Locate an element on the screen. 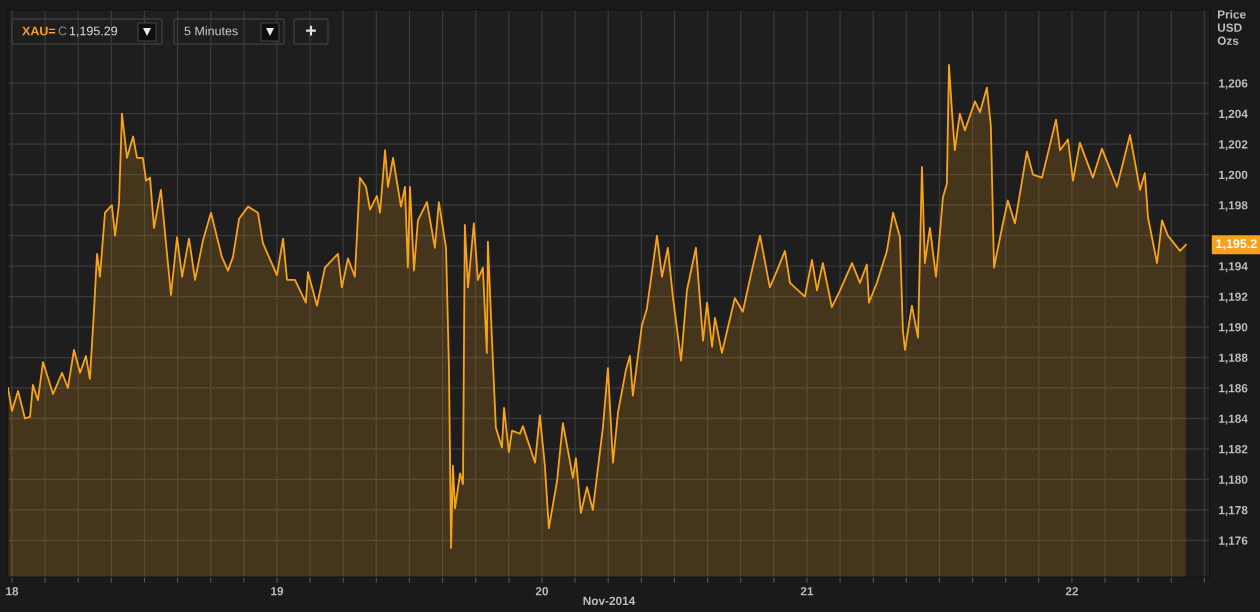  text: 1,195.2 is located at coordinates (1236, 244).